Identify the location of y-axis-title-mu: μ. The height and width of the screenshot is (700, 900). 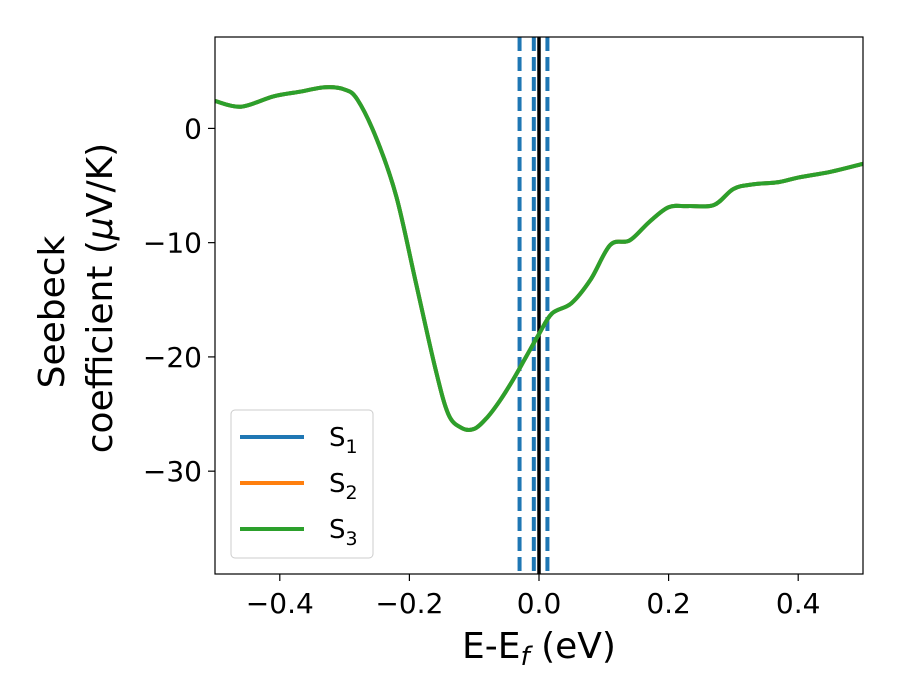
(100, 229).